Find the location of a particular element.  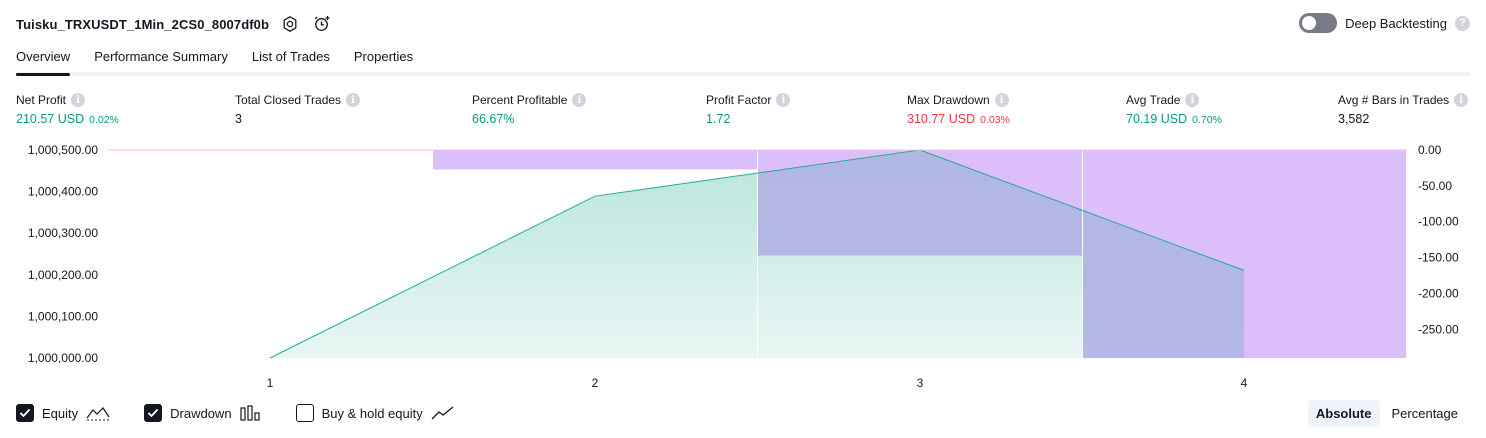

scale-switch: Absolute Percentage is located at coordinates (1386, 413).